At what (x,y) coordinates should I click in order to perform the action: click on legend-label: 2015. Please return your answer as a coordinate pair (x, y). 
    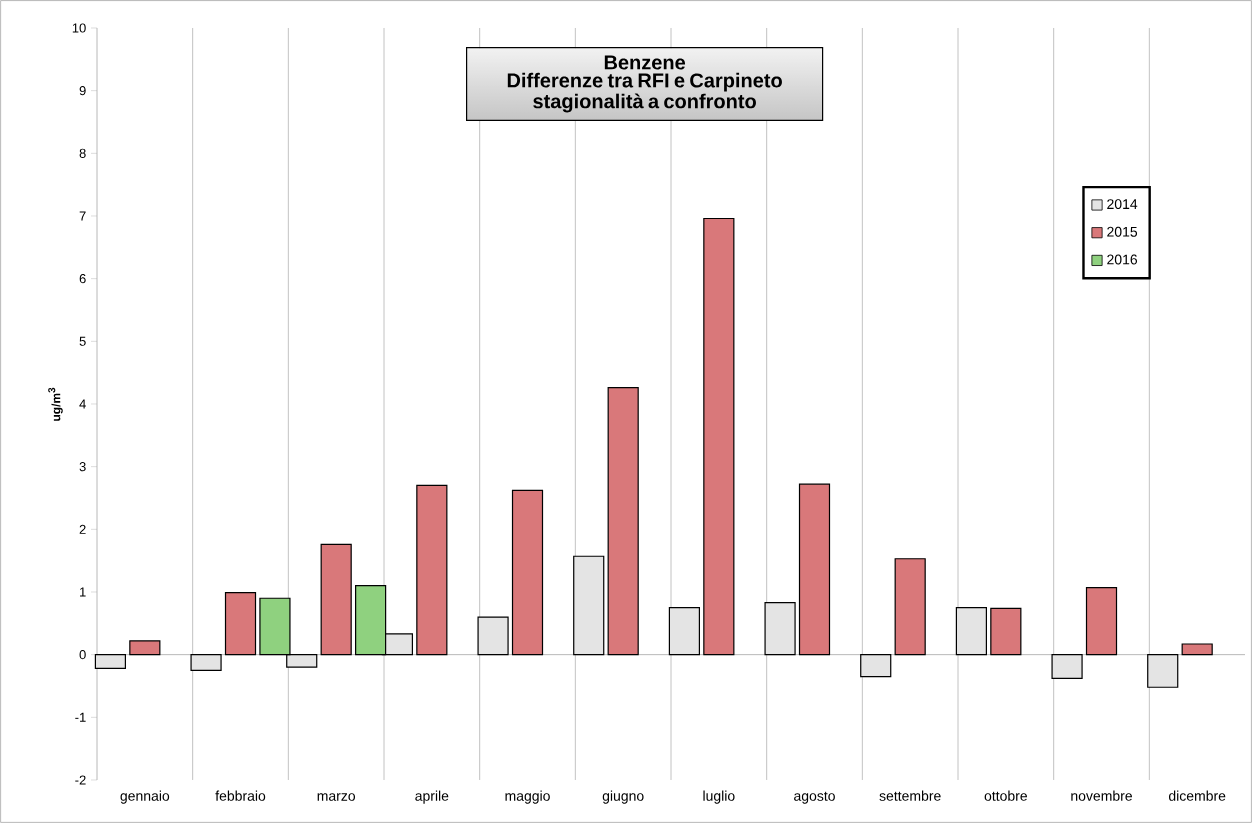
    Looking at the image, I should click on (1122, 231).